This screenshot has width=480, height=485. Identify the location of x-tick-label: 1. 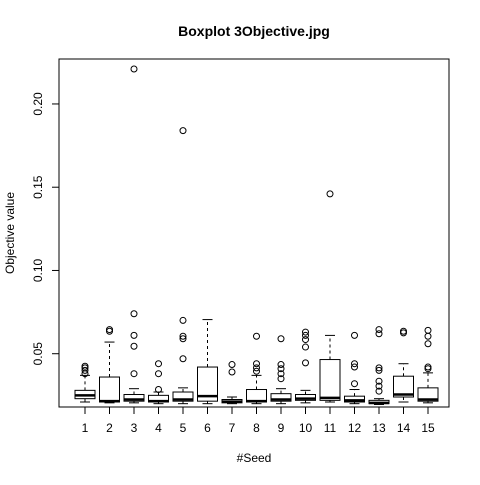
(85, 428).